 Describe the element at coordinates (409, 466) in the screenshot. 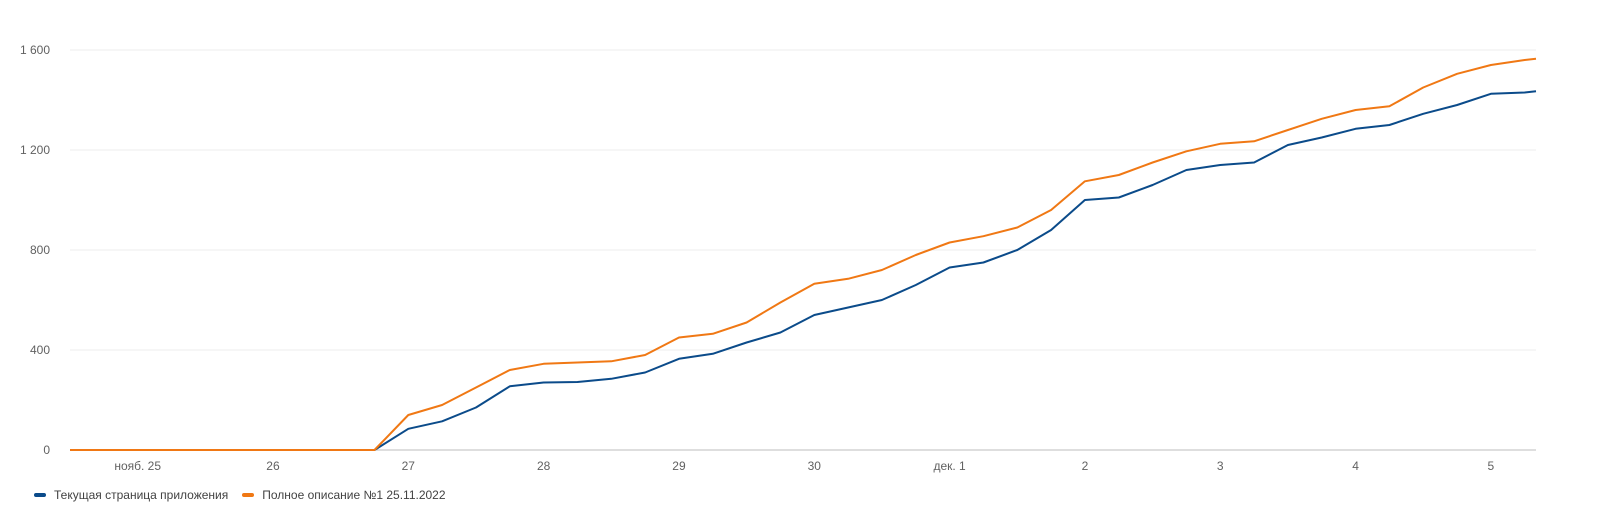

I see `x-tick-label: 27` at that location.